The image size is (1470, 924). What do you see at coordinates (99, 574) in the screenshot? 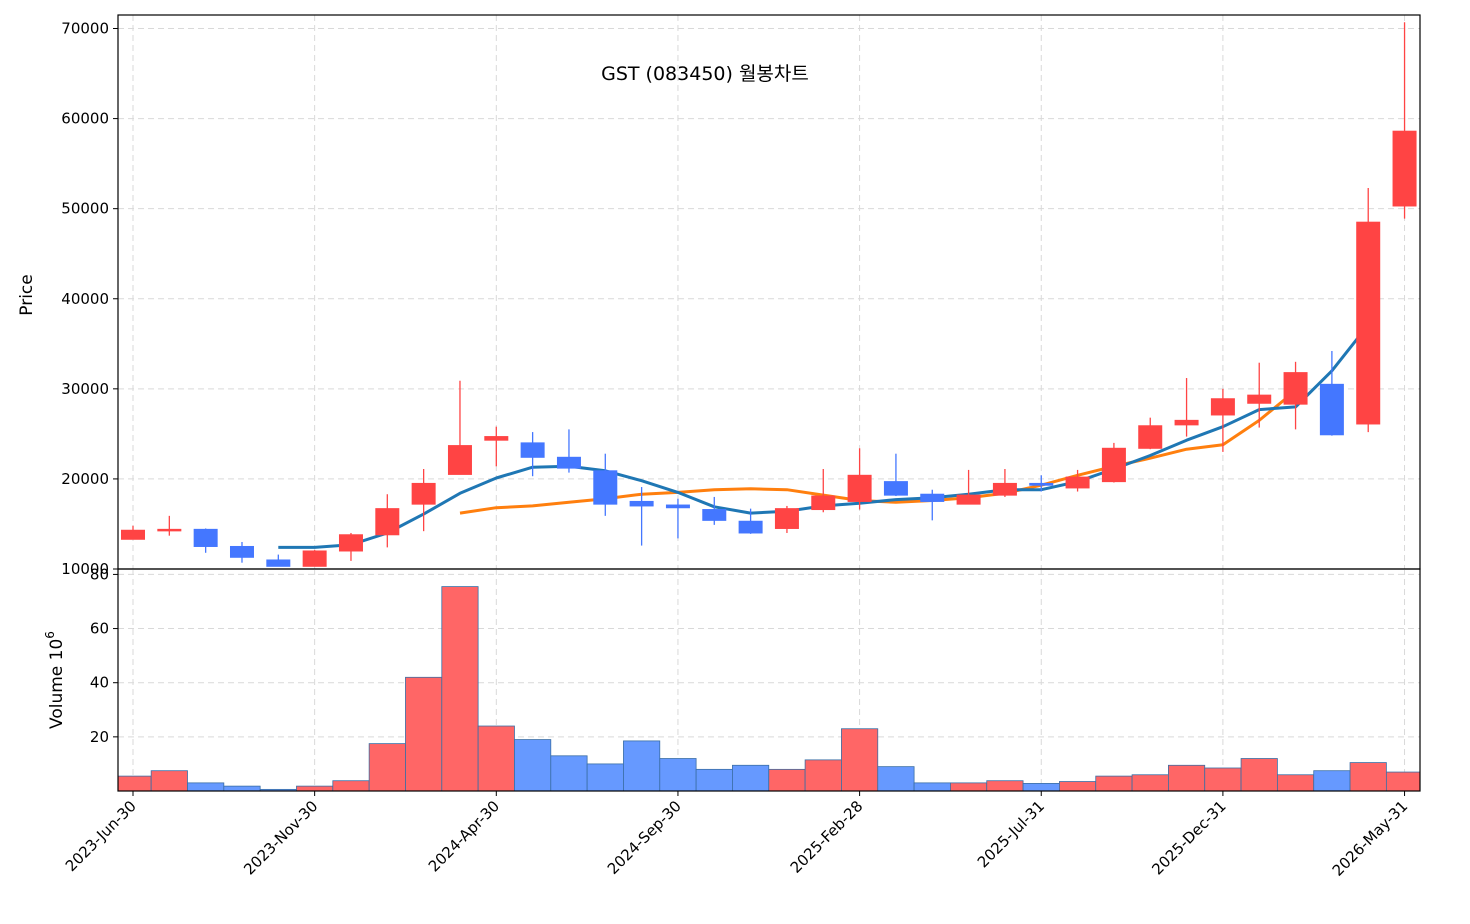
I see `volume-tick-label: 80` at bounding box center [99, 574].